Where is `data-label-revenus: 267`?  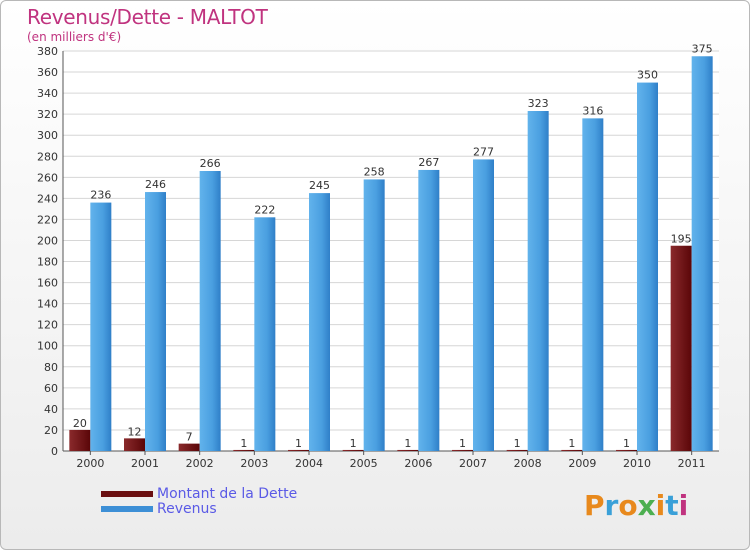
data-label-revenus: 267 is located at coordinates (428, 162).